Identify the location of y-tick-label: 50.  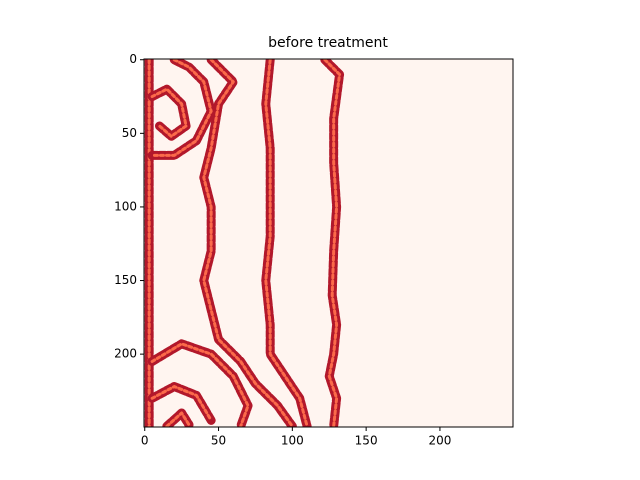
(129, 133).